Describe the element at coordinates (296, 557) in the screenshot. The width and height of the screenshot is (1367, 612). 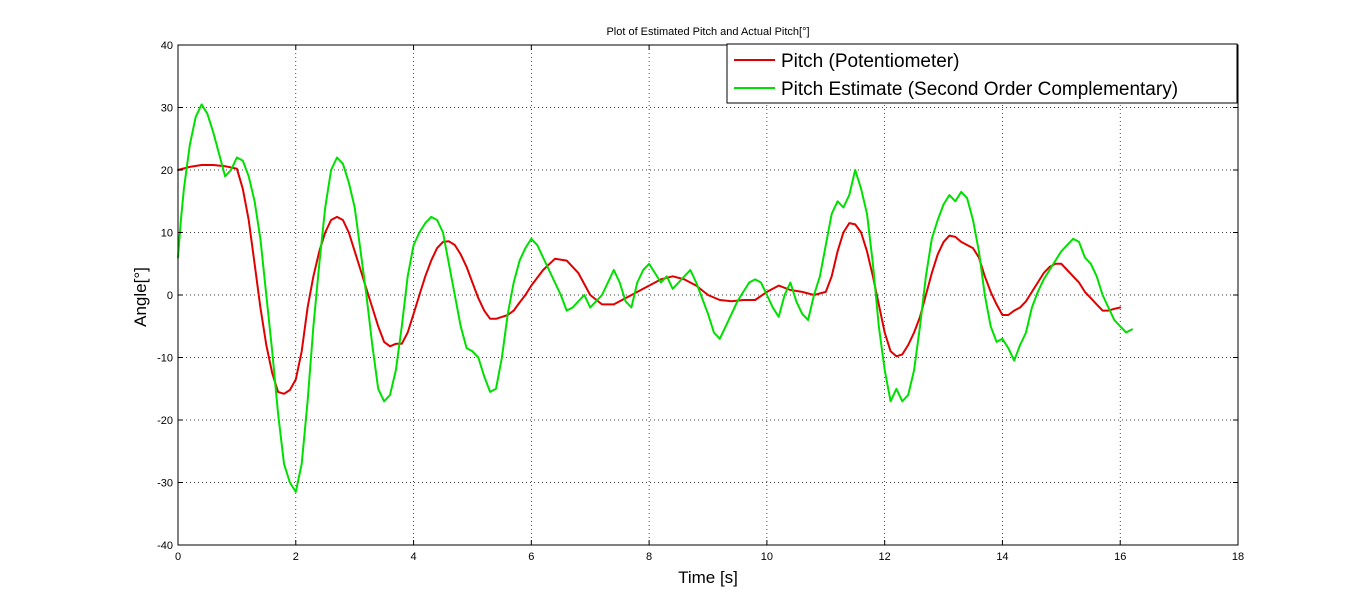
I see `x-tick-label: 2` at that location.